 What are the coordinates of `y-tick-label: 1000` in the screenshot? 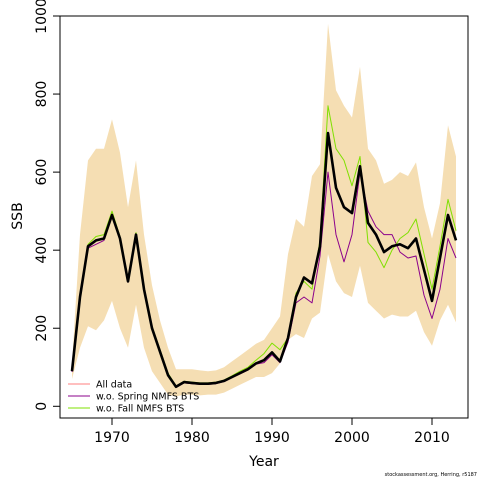 It's located at (42, 17).